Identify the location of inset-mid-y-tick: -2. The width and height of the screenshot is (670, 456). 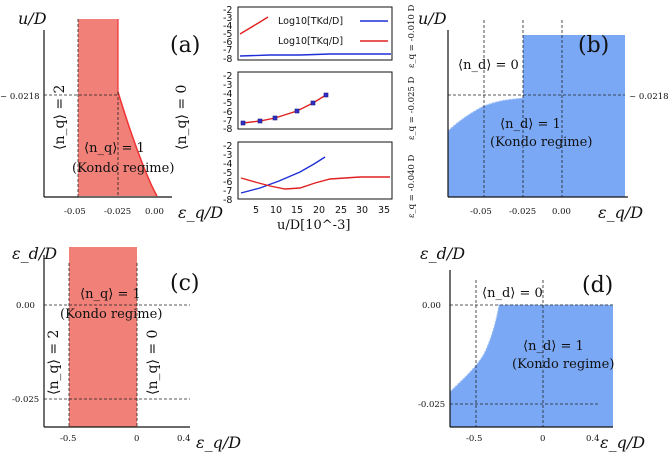
(227, 76).